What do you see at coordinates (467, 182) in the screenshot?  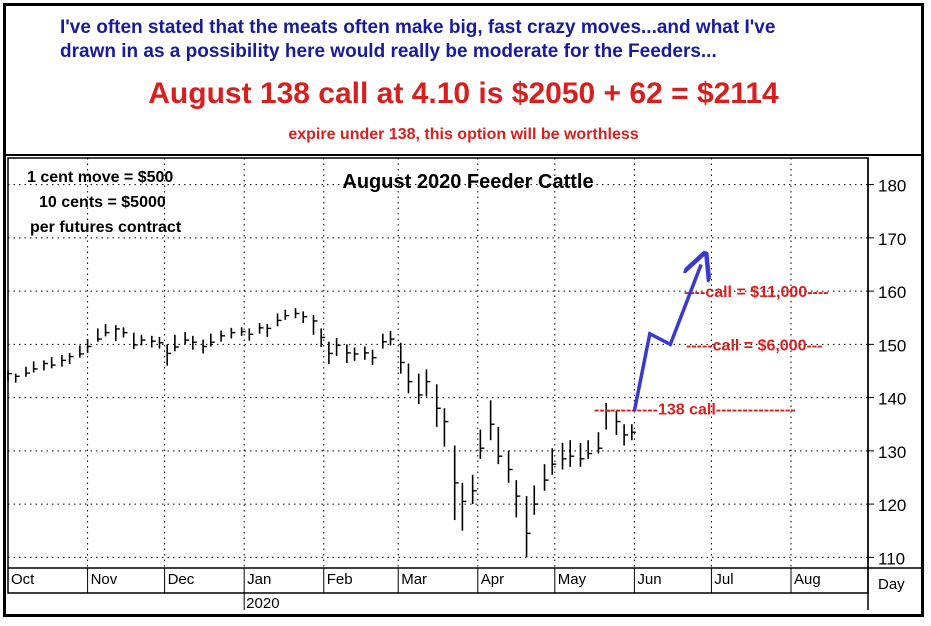 I see `chart-title: August 2020 Feeder Cattle` at bounding box center [467, 182].